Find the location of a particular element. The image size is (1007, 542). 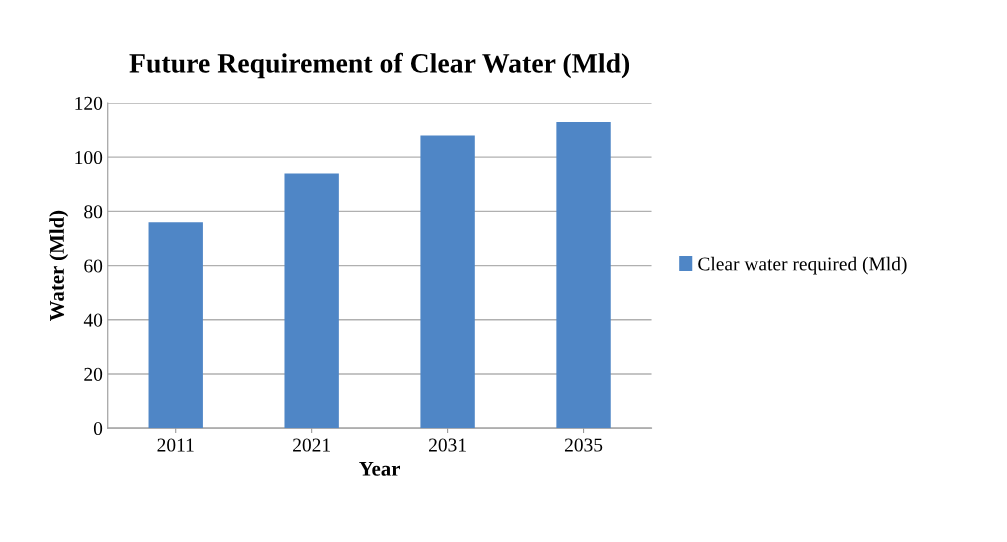

x-tick-label: 2031 is located at coordinates (447, 445).